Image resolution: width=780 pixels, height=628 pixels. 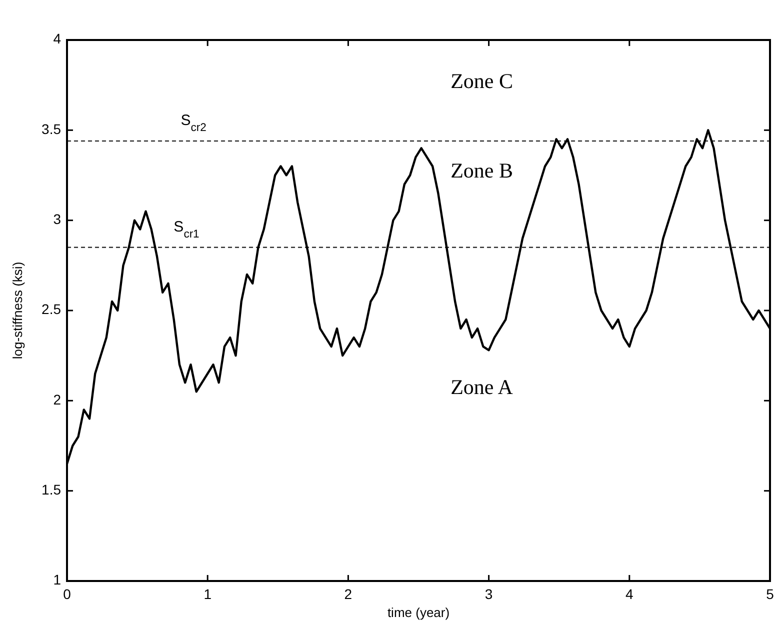 I want to click on x-tick-label: 4, so click(x=630, y=594).